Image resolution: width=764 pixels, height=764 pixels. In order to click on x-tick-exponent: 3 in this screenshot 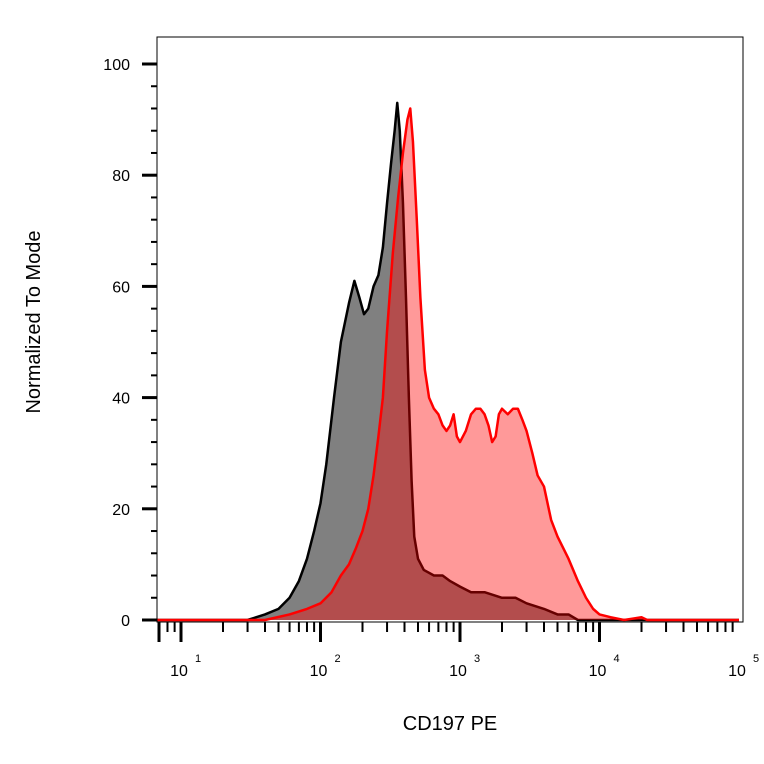, I will do `click(477, 659)`.